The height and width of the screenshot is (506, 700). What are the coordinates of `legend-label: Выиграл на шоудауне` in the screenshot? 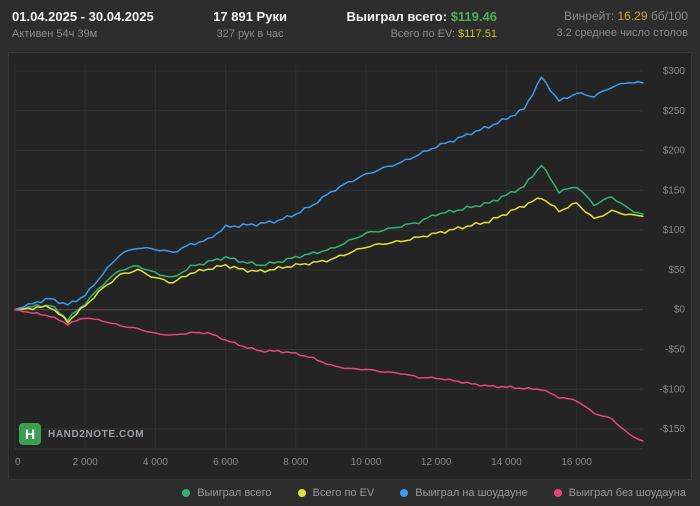 It's located at (471, 493).